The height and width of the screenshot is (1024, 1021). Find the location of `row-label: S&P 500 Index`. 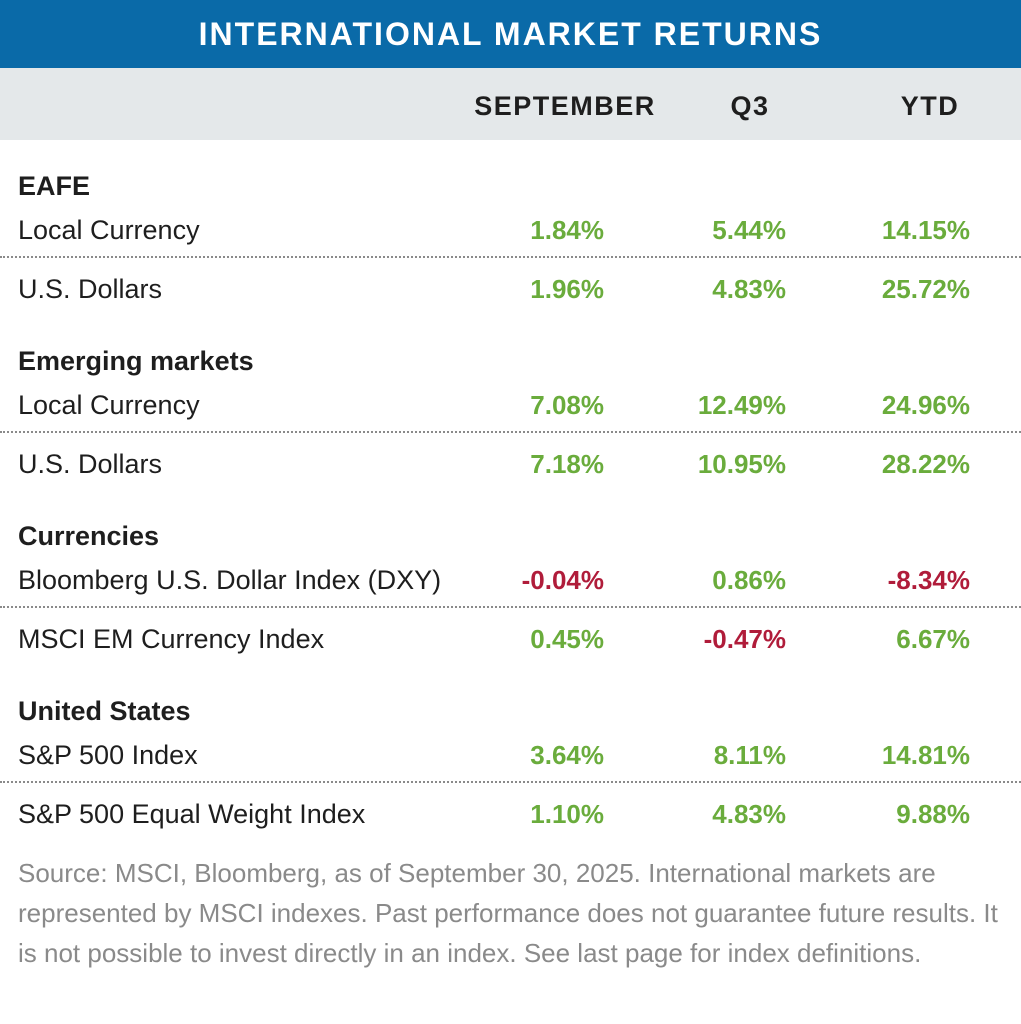

row-label: S&P 500 Index is located at coordinates (108, 755).